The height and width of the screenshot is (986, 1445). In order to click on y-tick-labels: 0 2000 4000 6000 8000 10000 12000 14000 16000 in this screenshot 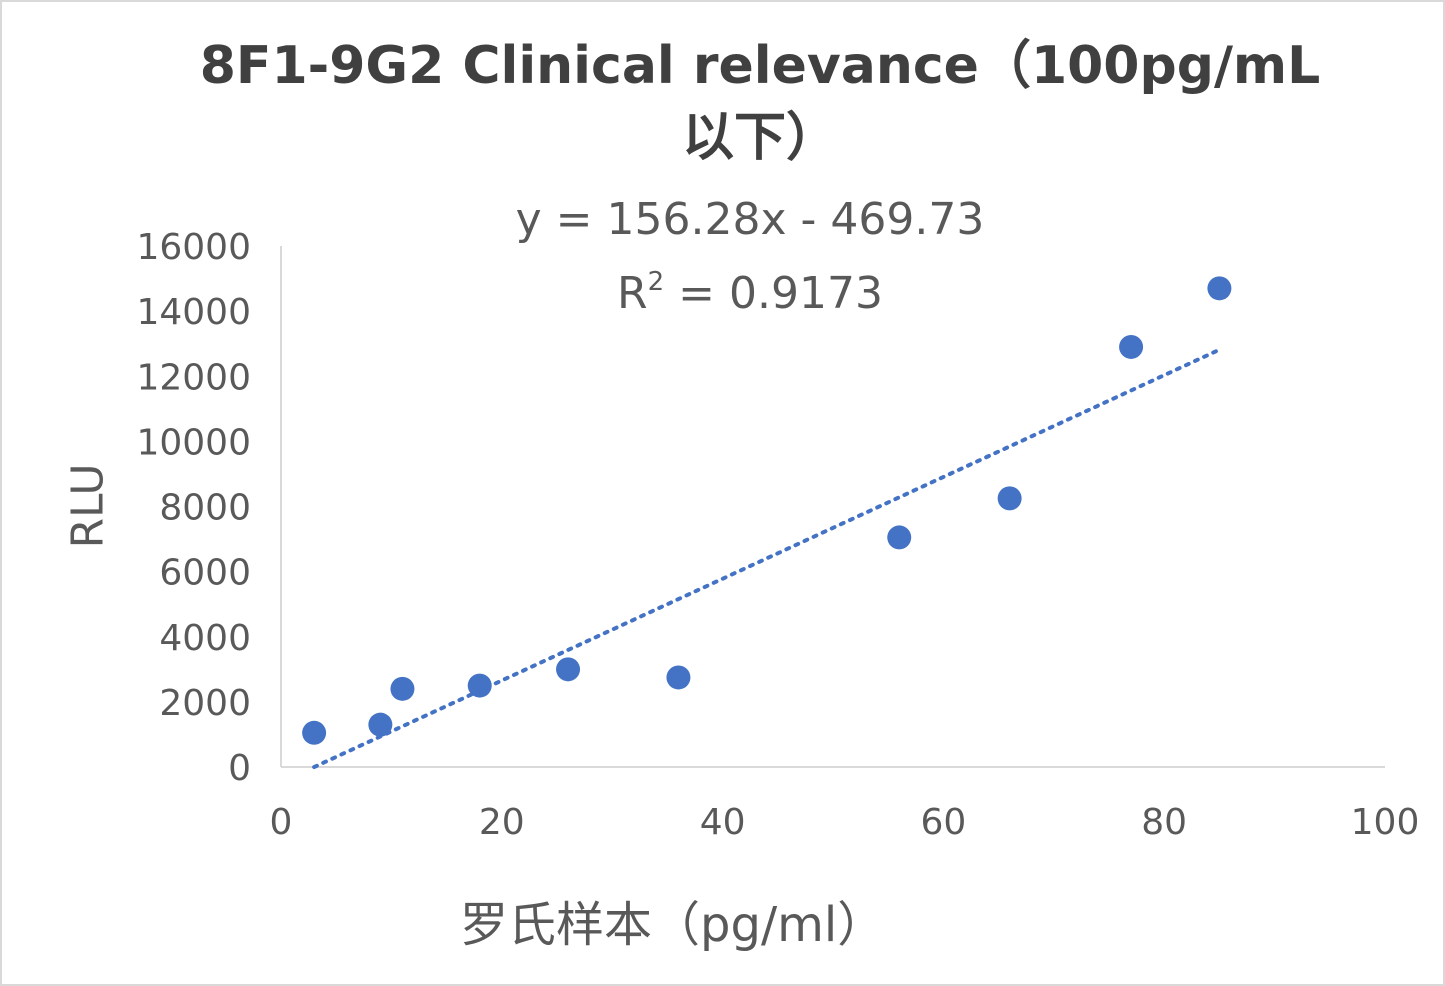, I will do `click(193, 508)`.